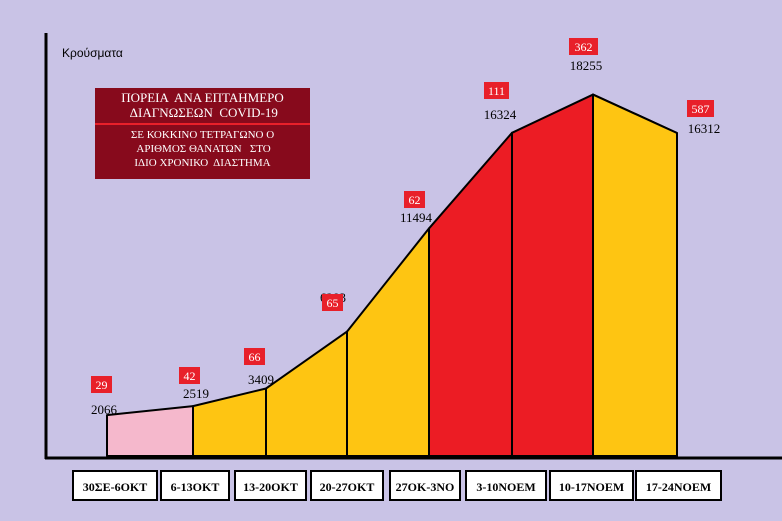 The height and width of the screenshot is (521, 782). I want to click on death-label-6: 111, so click(496, 91).